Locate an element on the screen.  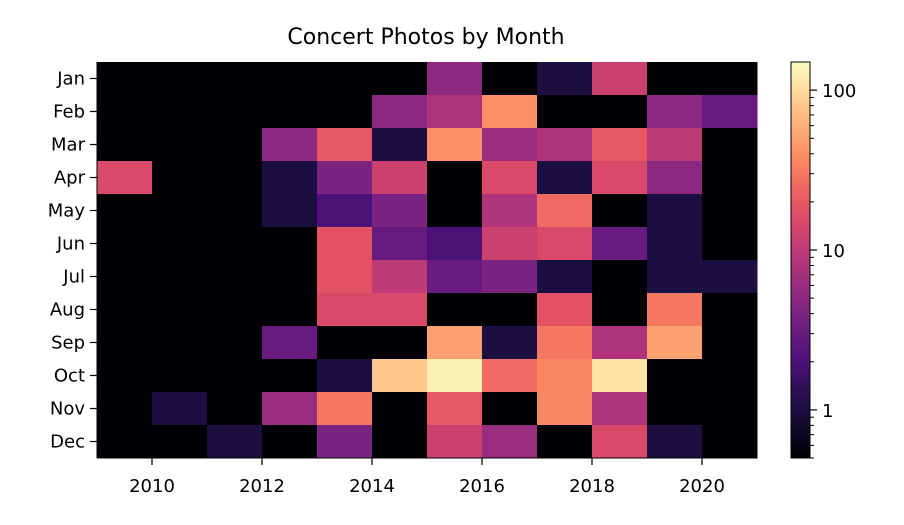
y-tick-label: May is located at coordinates (67, 211).